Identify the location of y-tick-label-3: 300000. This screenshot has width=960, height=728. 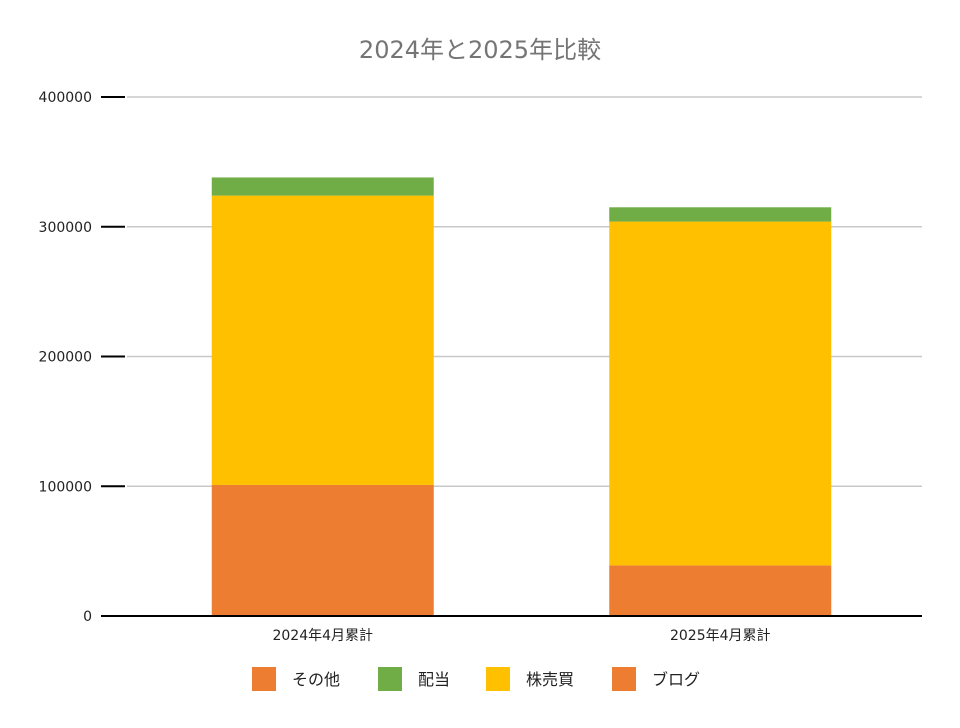
(65, 228).